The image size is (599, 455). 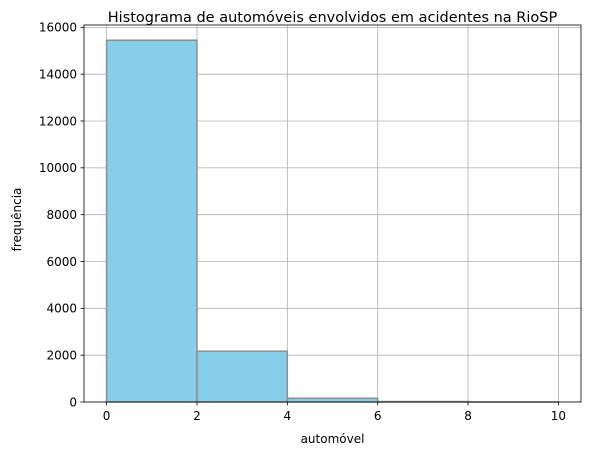 I want to click on x-tick-label: 10, so click(x=558, y=416).